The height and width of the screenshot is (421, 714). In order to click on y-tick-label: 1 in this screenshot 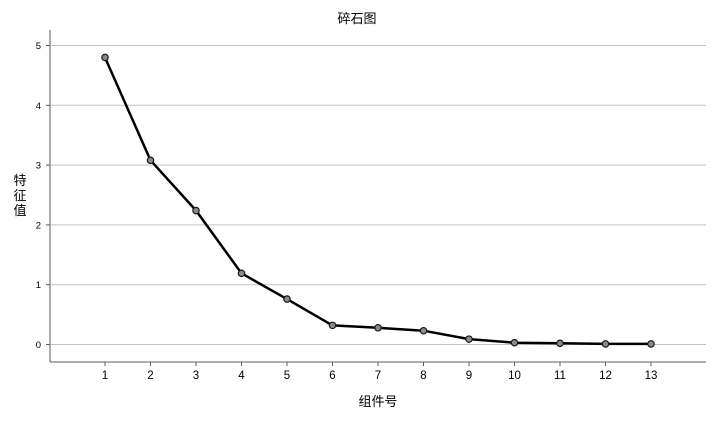, I will do `click(38, 285)`.